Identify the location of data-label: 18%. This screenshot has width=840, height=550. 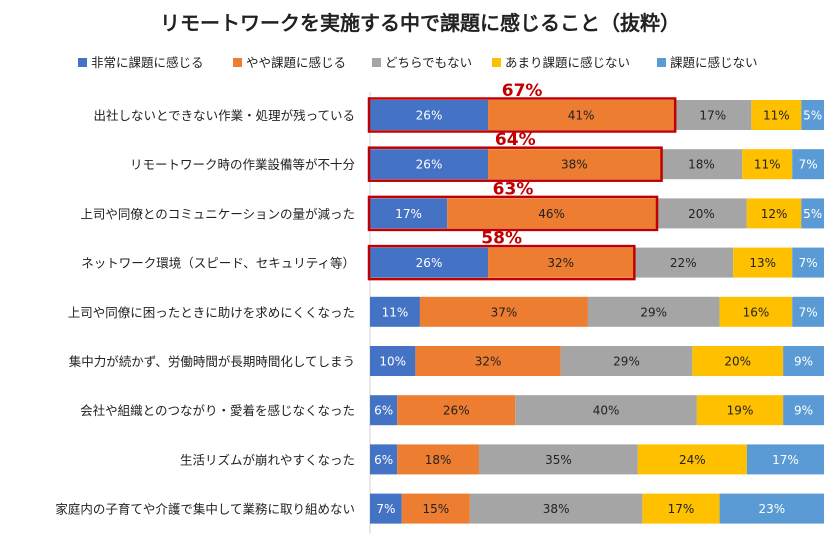
(438, 460).